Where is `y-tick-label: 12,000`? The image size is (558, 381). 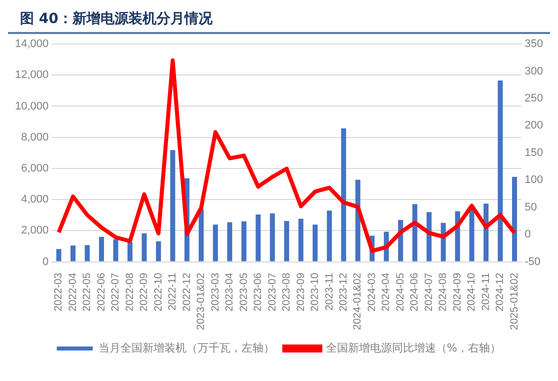 y-tick-label: 12,000 is located at coordinates (31, 75).